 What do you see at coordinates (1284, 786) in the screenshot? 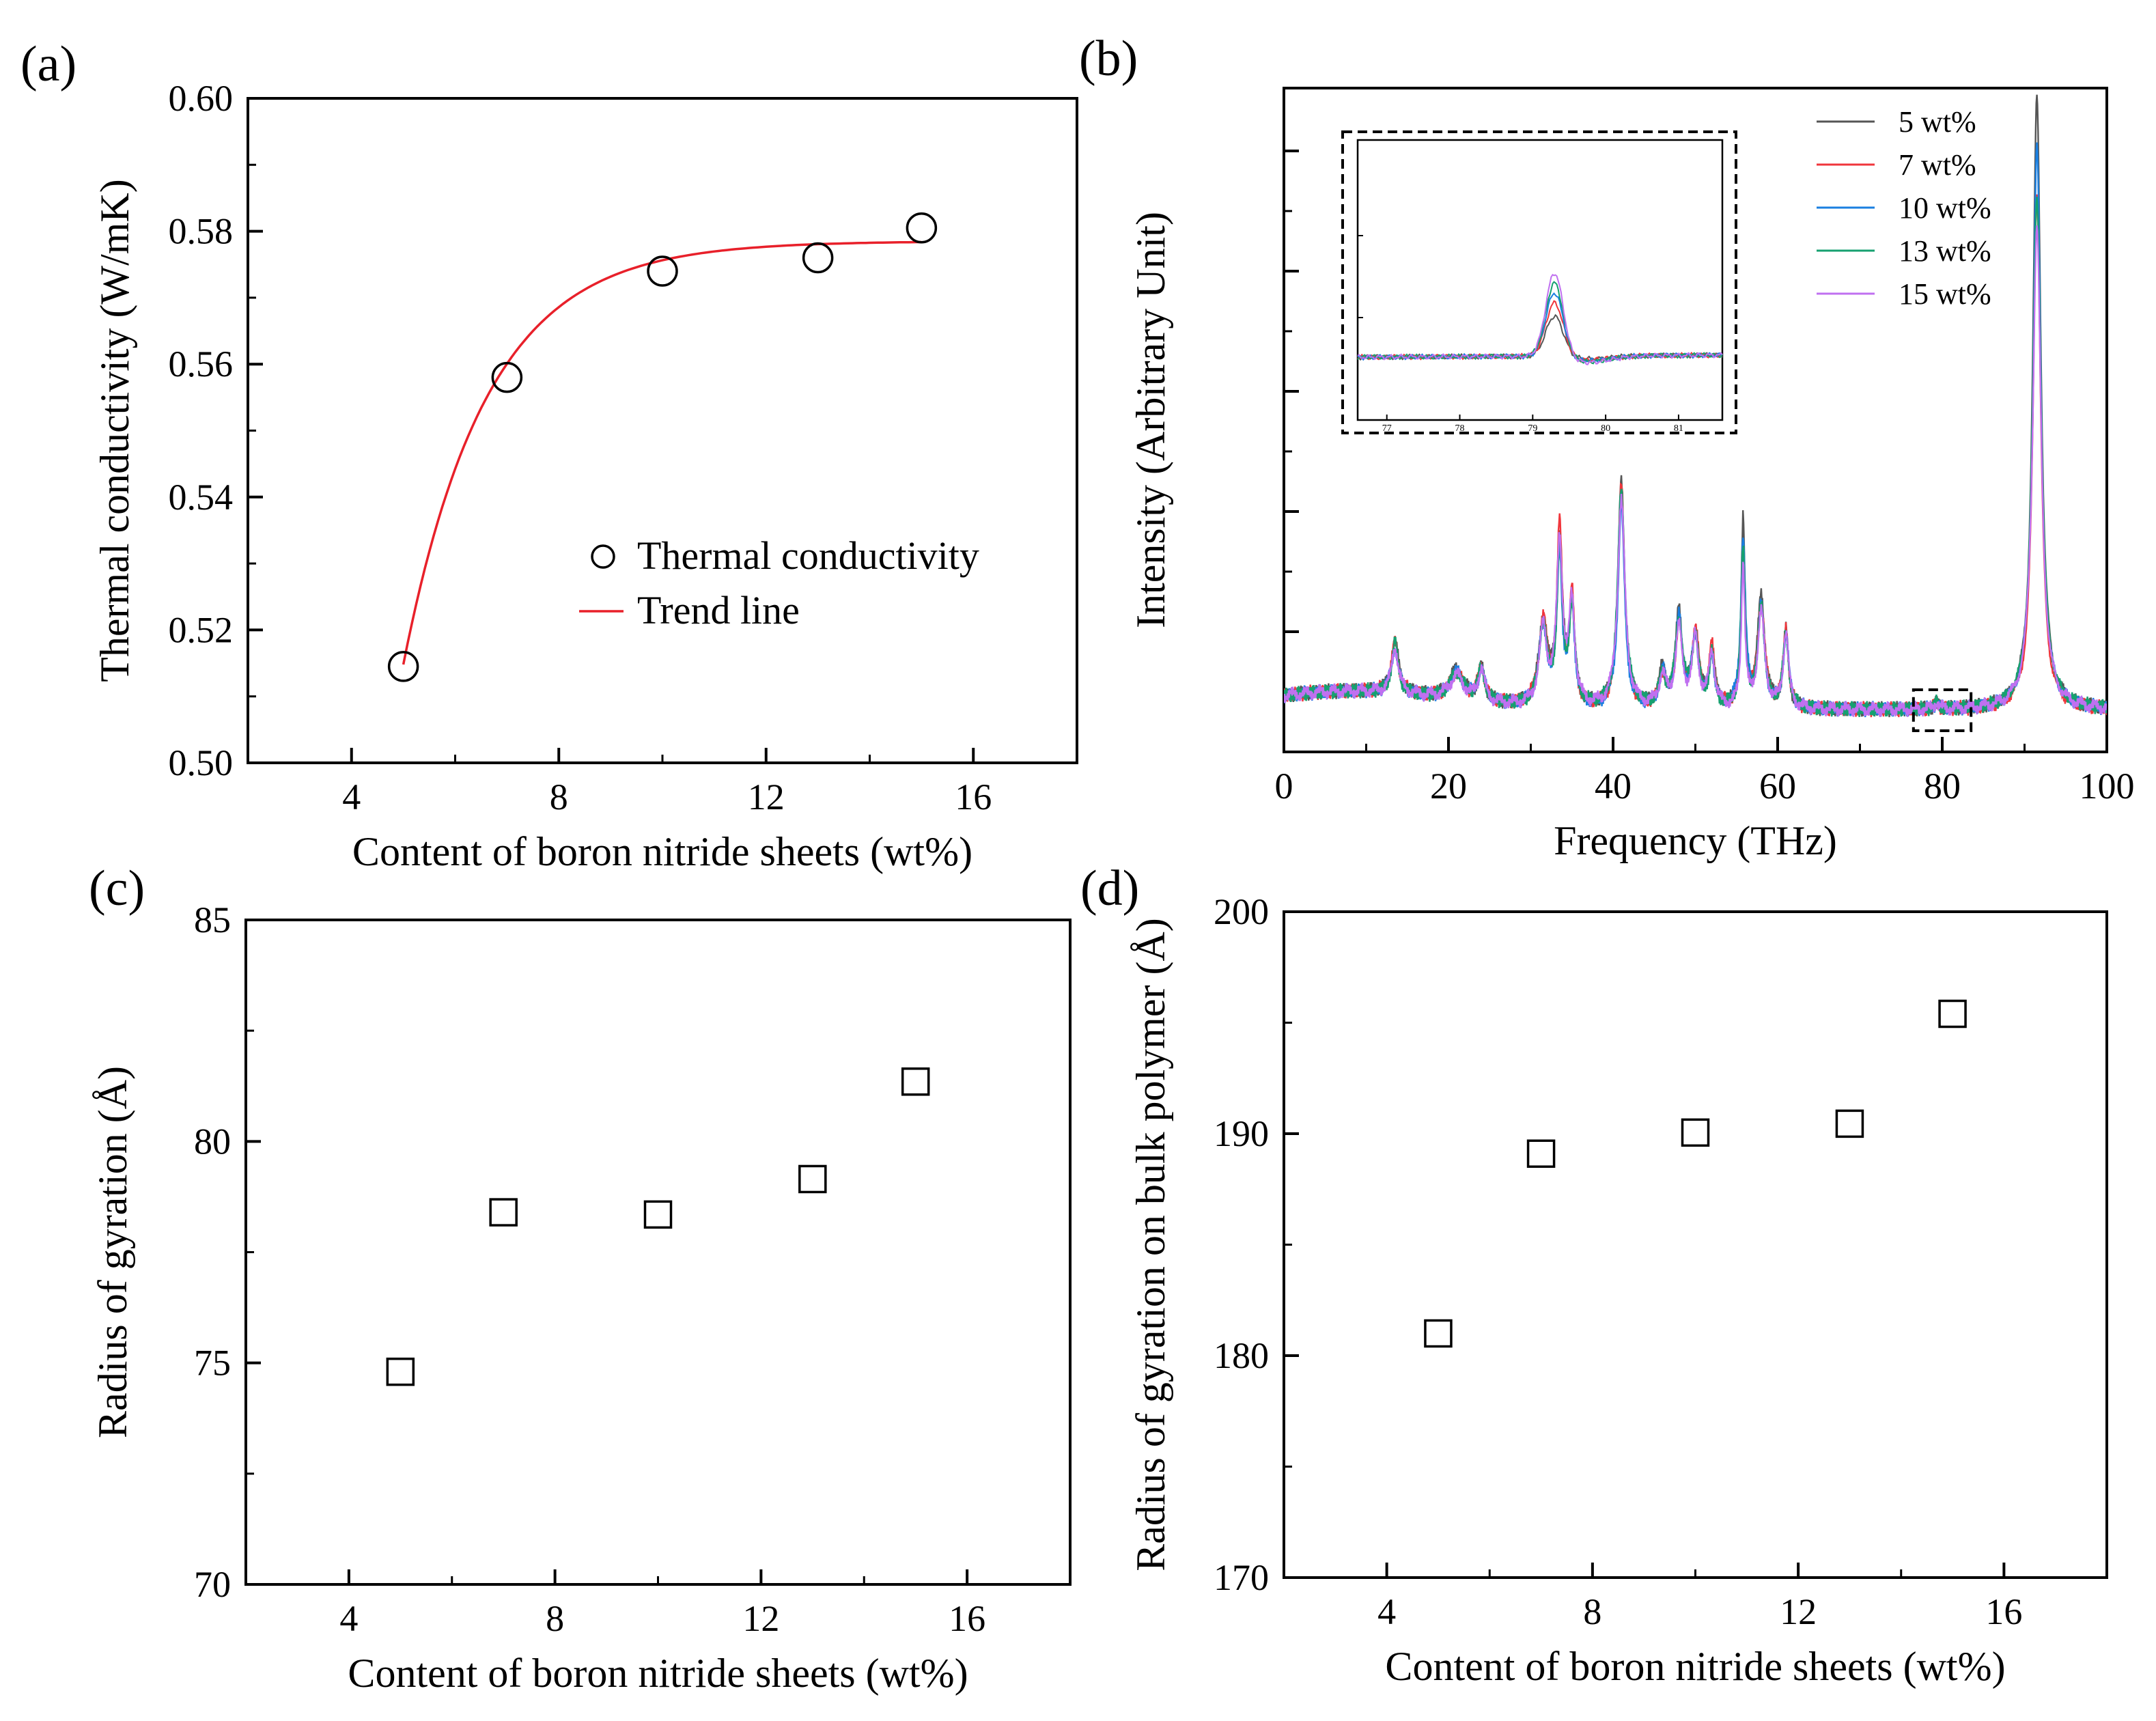
I see `x-tick-label: 0` at bounding box center [1284, 786].